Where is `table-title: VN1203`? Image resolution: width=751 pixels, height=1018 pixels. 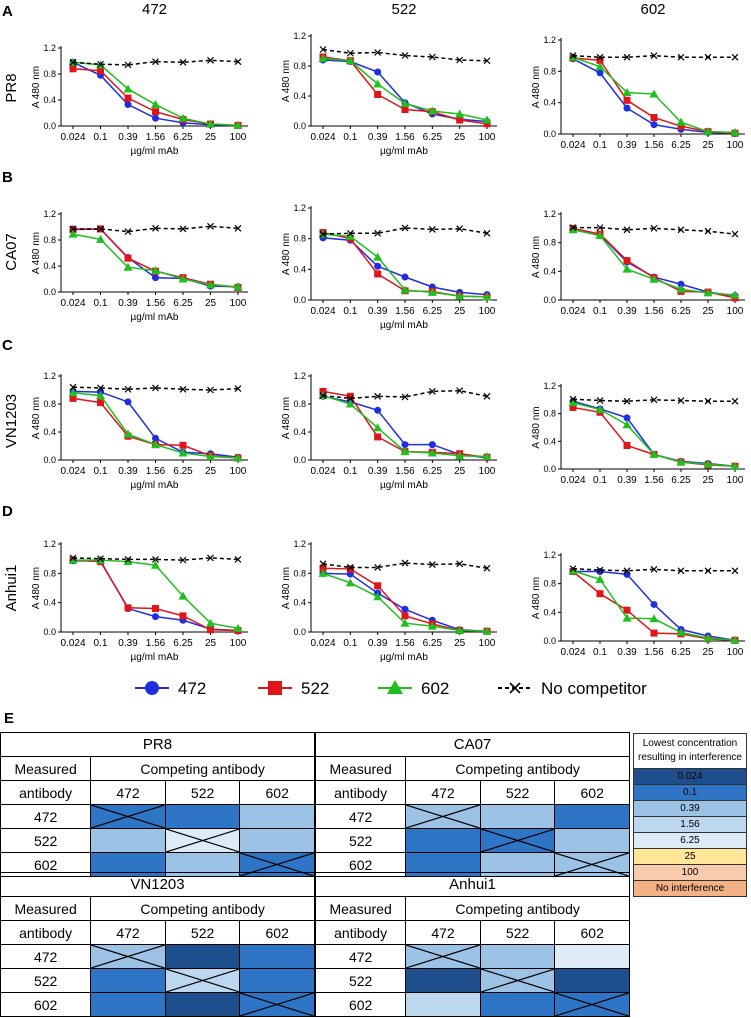 table-title: VN1203 is located at coordinates (157, 884).